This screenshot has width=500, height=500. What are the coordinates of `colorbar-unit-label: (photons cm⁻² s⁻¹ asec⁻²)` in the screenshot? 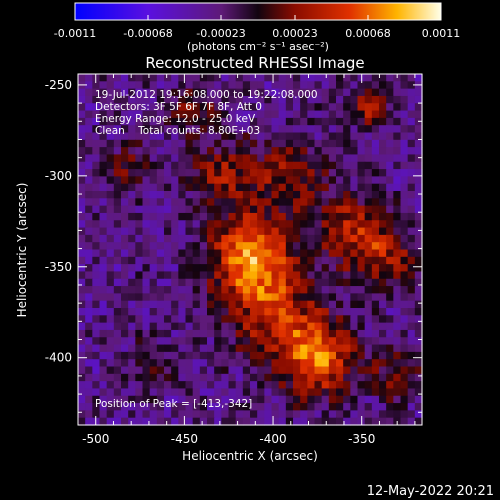 It's located at (258, 46).